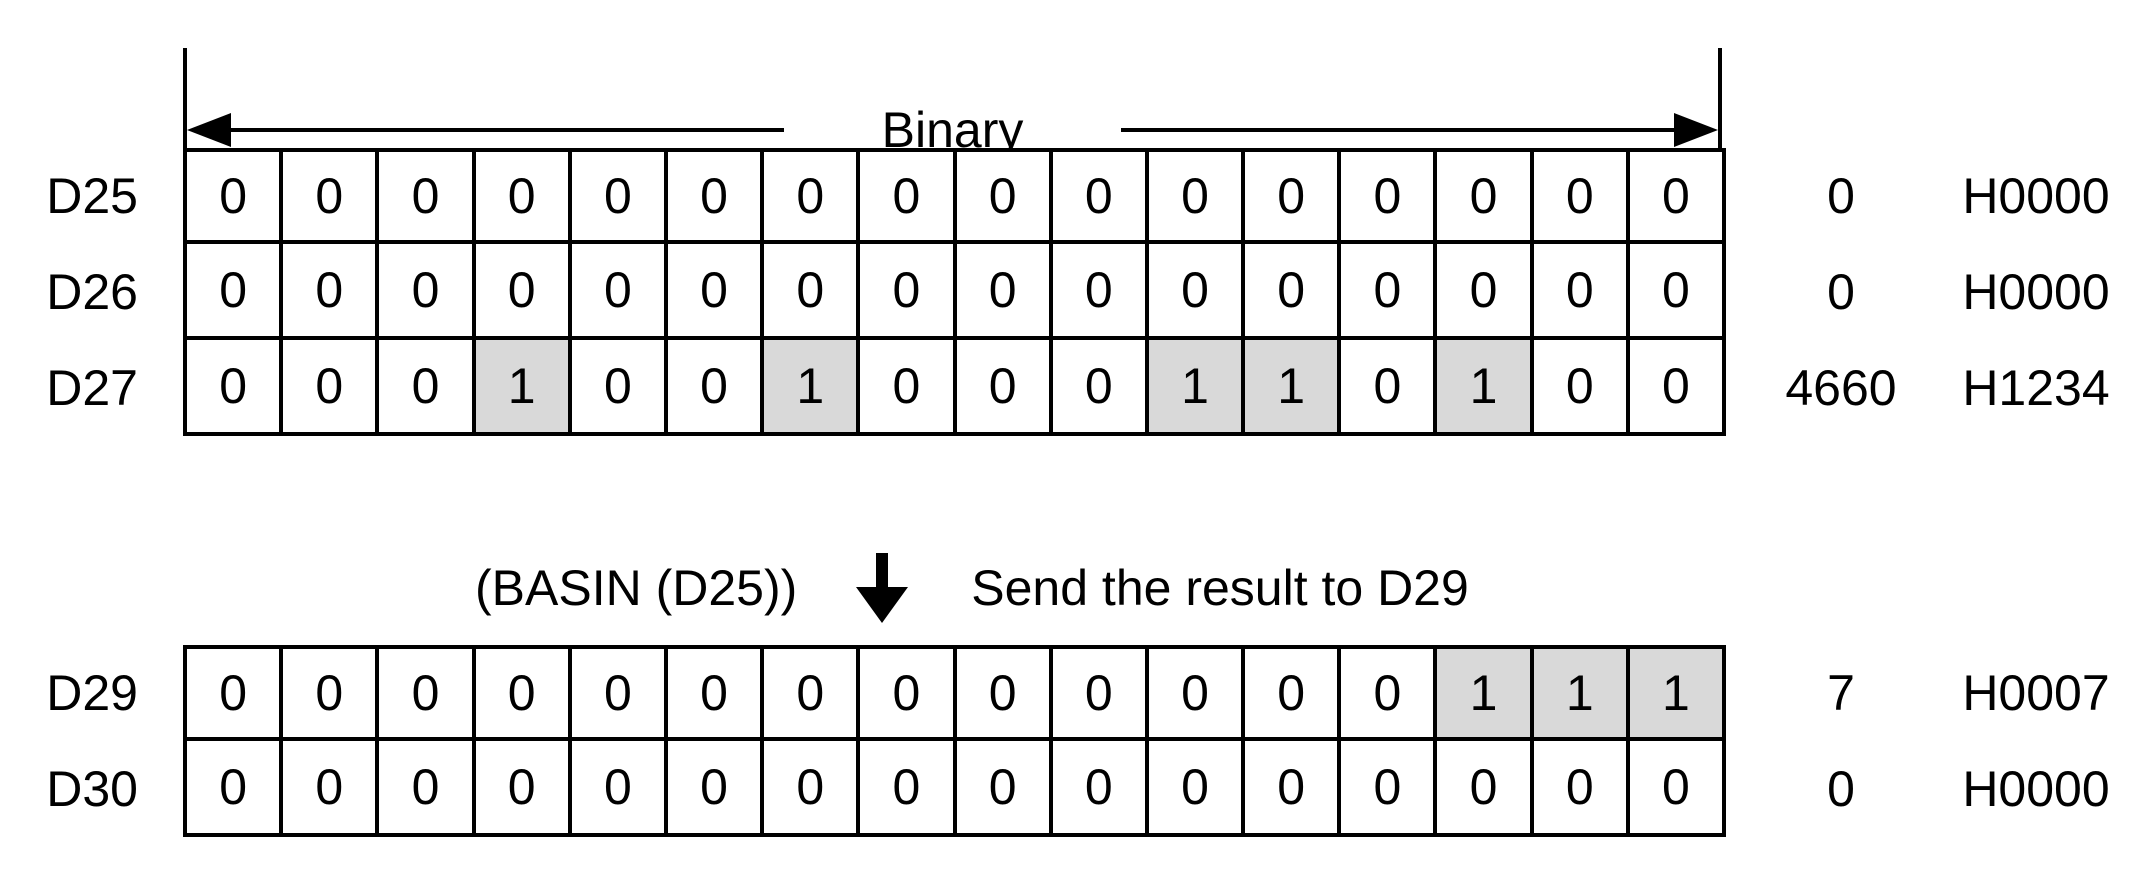 This screenshot has width=2152, height=888. I want to click on instruction-annotation: (BASIN (D25)) Send the result to D29, so click(972, 588).